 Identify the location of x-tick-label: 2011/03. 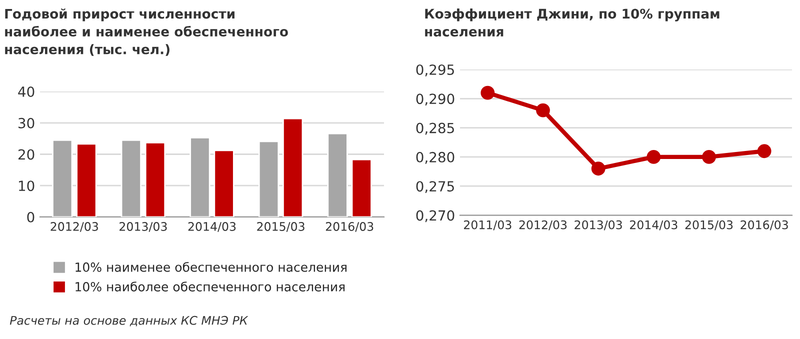
(488, 225).